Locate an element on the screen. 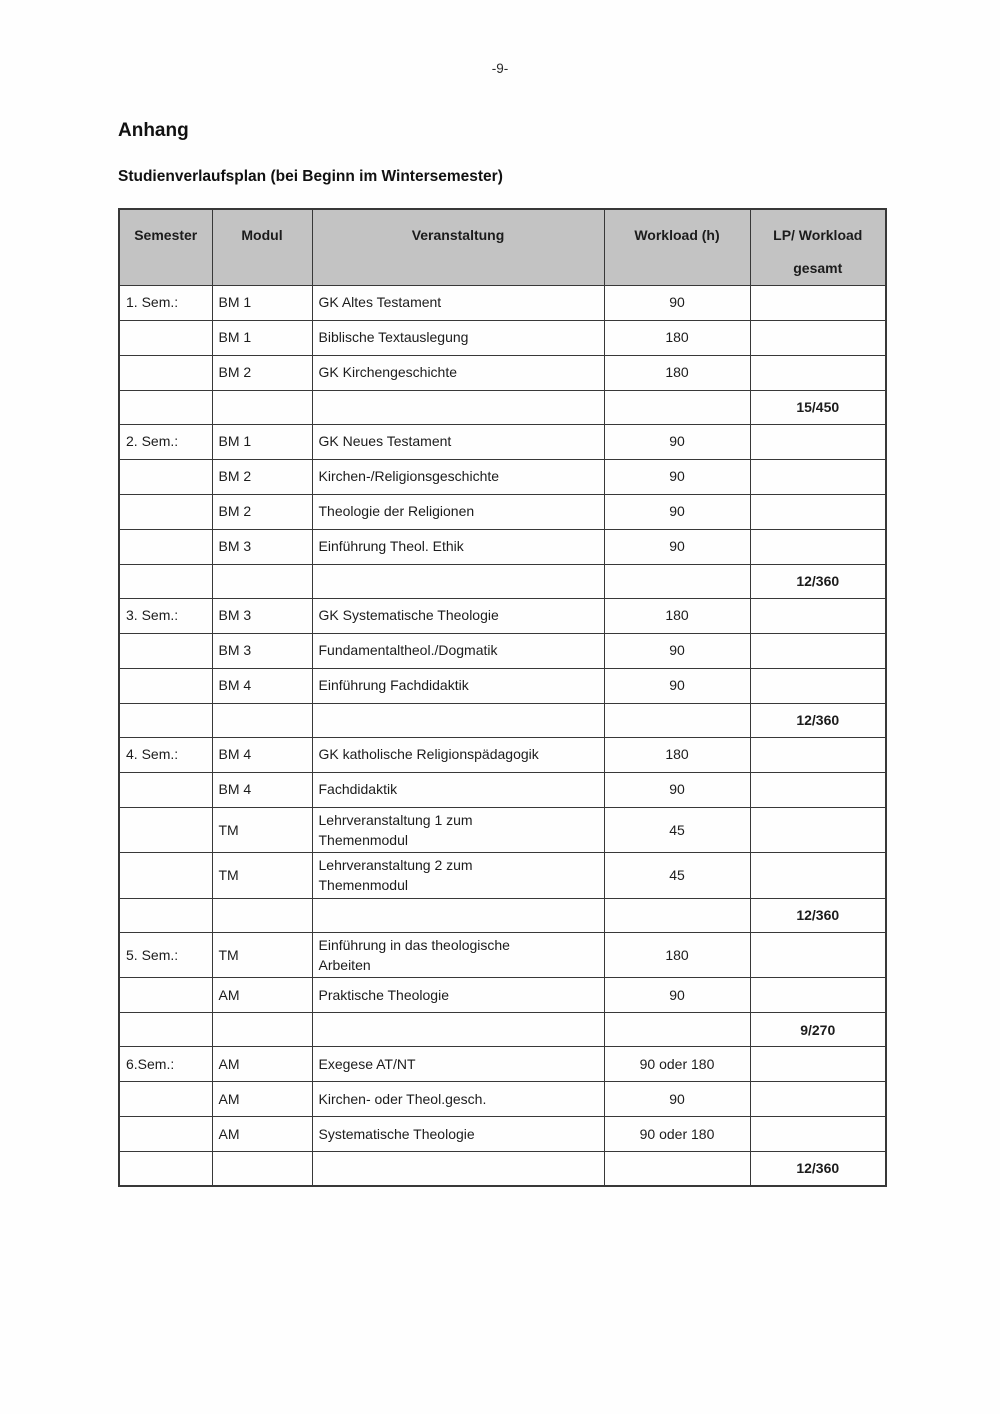 The height and width of the screenshot is (1414, 1000). cell-veranstaltung: Einführung in das theologische Arbeiten is located at coordinates (458, 955).